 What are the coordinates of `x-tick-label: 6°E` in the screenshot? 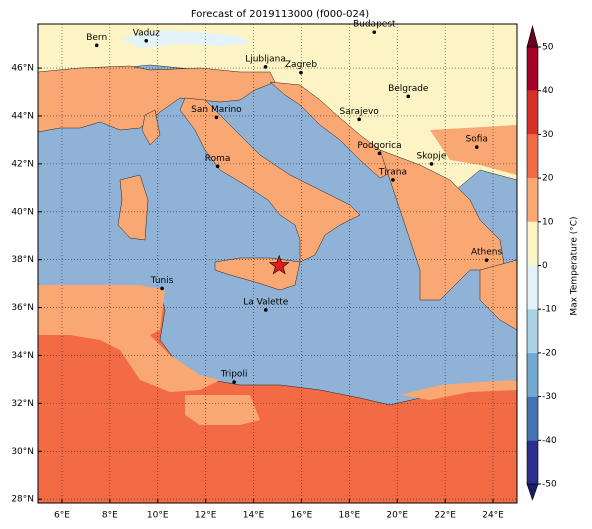 It's located at (62, 516).